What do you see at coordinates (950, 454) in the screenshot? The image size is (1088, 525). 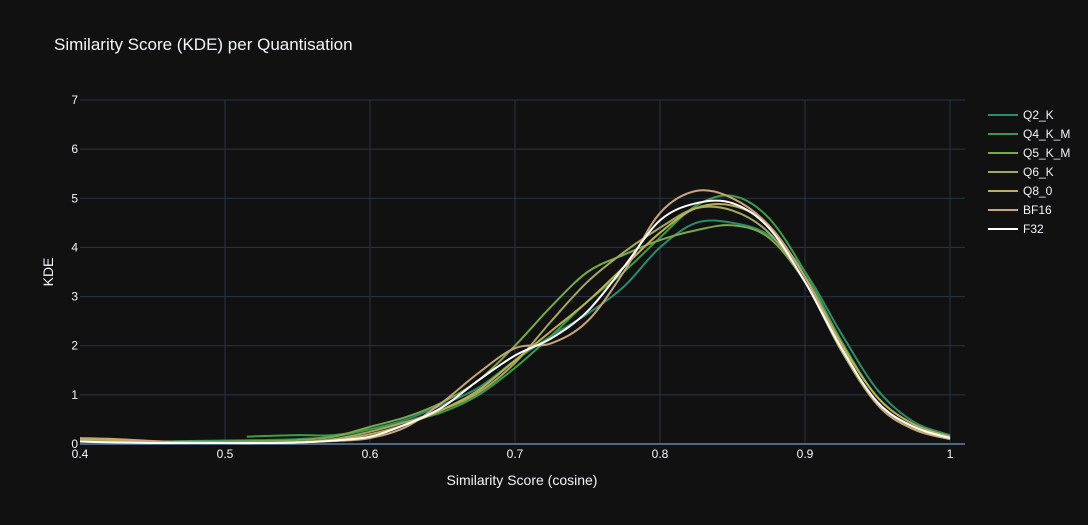 I see `x-tick-label: 1` at bounding box center [950, 454].